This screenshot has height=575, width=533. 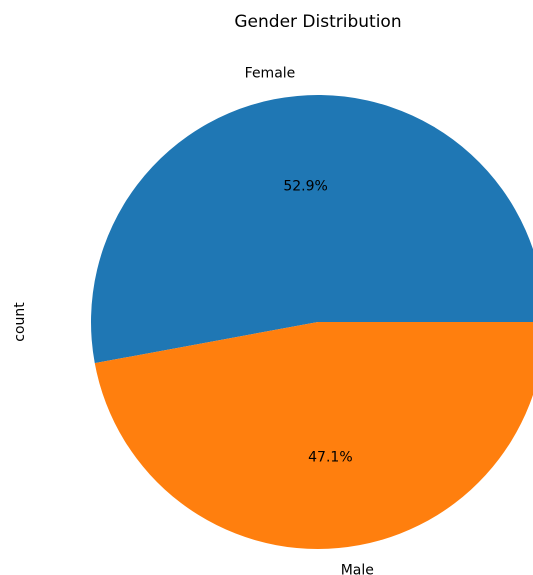 What do you see at coordinates (357, 569) in the screenshot?
I see `slice-label: Male` at bounding box center [357, 569].